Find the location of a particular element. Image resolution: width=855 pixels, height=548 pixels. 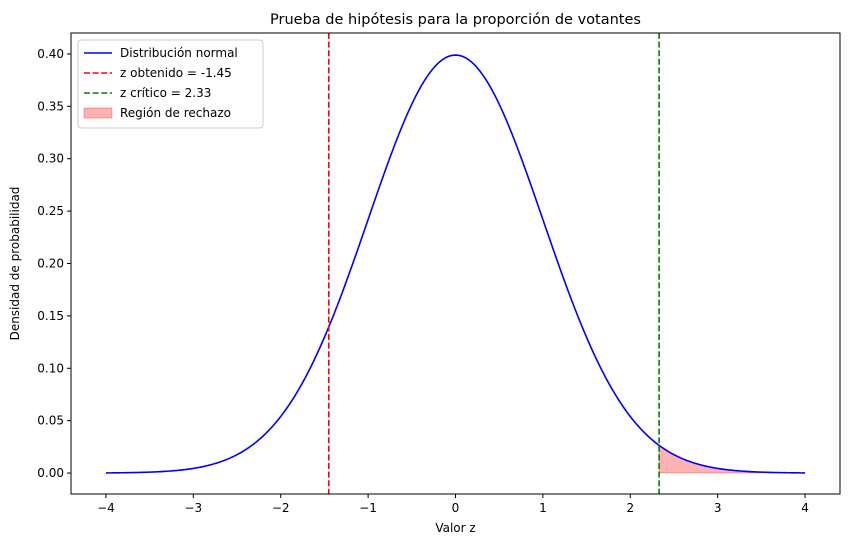

y-axis: 0.00 0.05 0.10 0.15 0.20 0.25 0.30 0.35 0.40 is located at coordinates (54, 263).